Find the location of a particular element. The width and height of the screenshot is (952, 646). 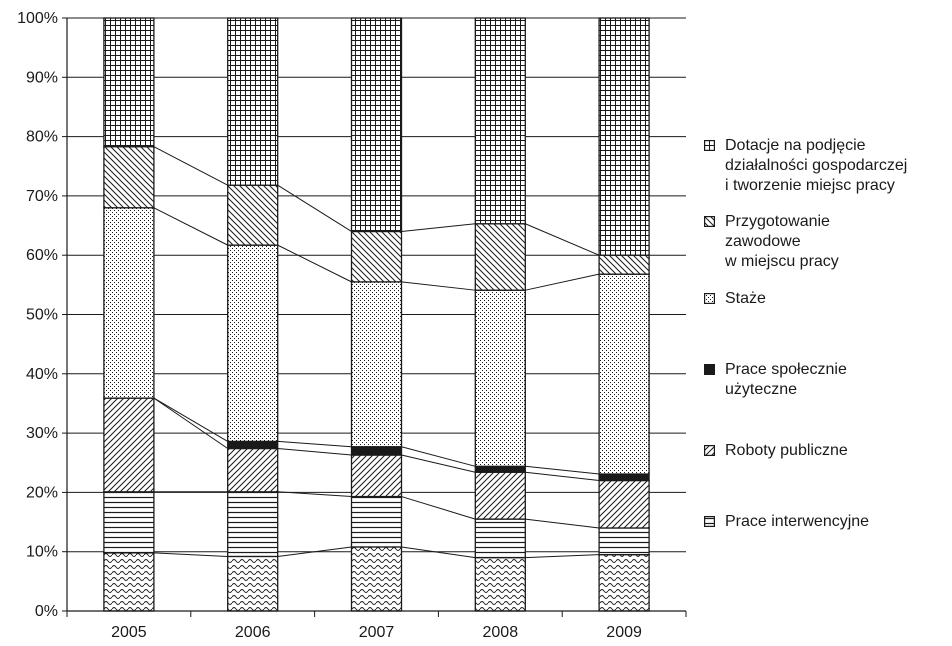

y-tick-label: 10% is located at coordinates (42, 552).